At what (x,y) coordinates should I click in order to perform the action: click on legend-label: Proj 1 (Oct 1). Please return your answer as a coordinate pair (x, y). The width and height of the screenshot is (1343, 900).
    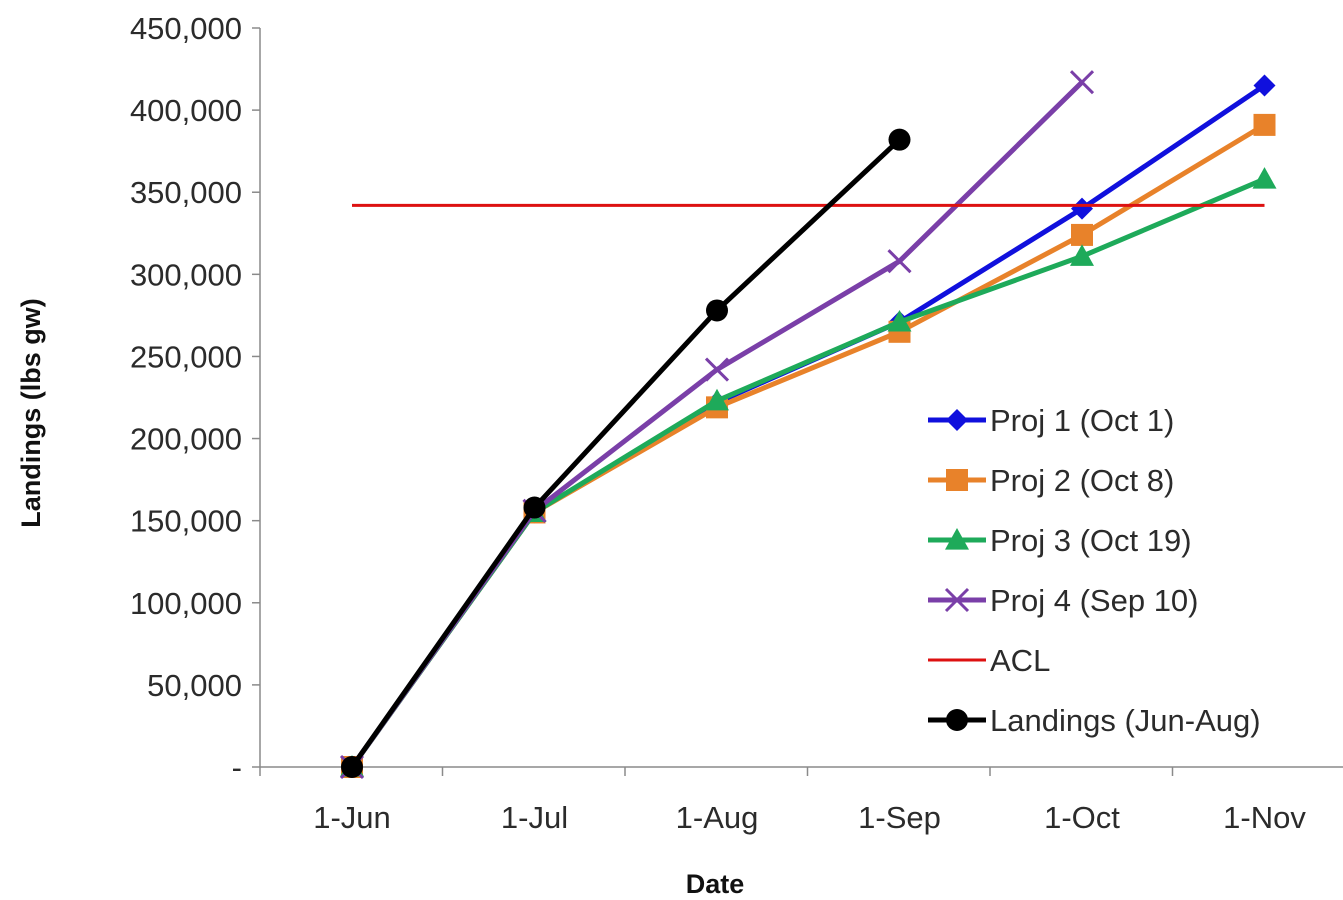
    Looking at the image, I should click on (1082, 420).